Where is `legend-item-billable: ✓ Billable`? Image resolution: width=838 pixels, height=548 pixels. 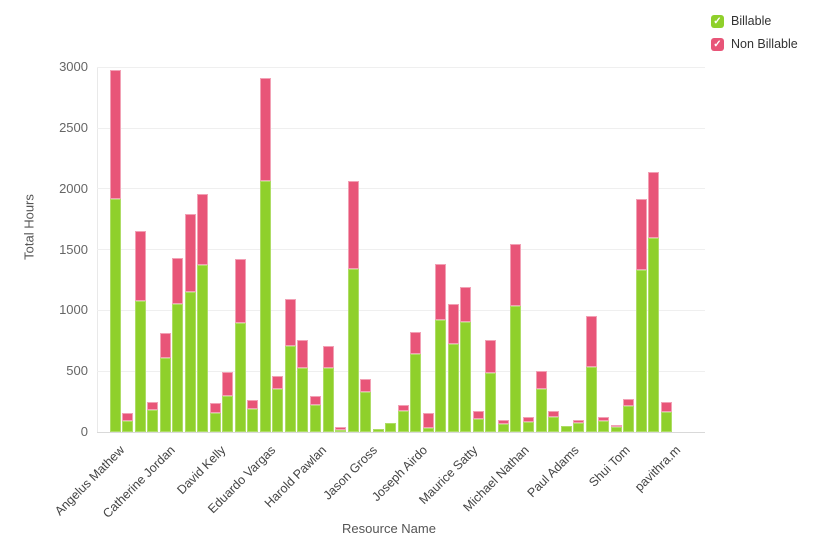
legend-item-billable: ✓ Billable is located at coordinates (754, 21).